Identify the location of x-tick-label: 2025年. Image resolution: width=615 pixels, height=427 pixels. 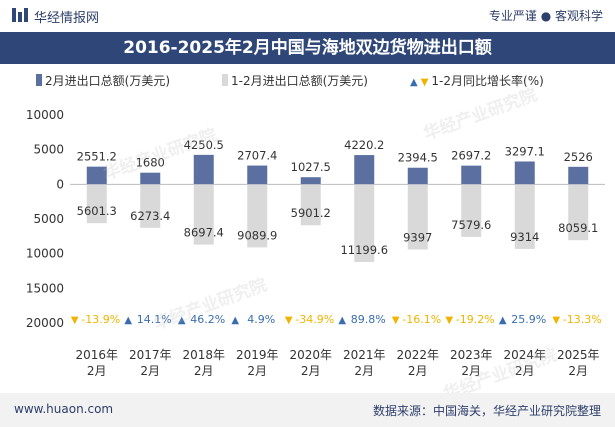
(578, 355).